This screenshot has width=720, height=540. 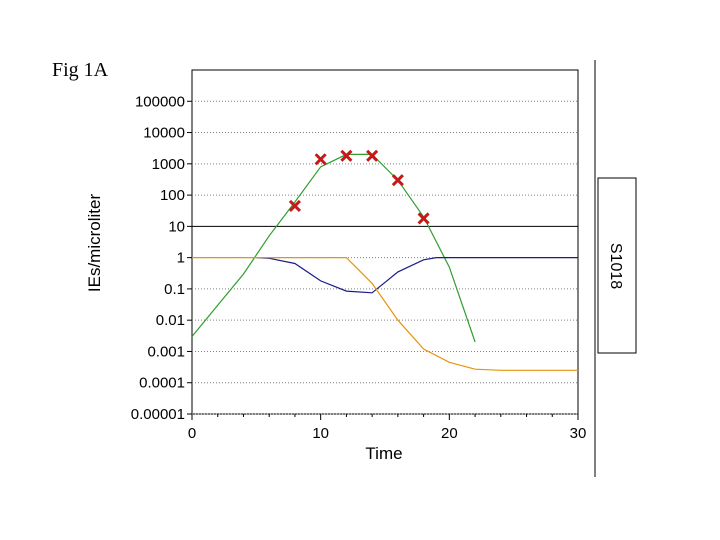 I want to click on x-tick-label: 0, so click(x=192, y=433).